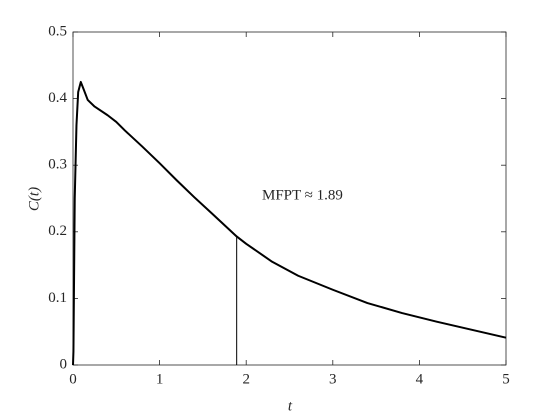 The height and width of the screenshot is (420, 560). Describe the element at coordinates (57, 31) in the screenshot. I see `y-tick-label: 0.5` at that location.